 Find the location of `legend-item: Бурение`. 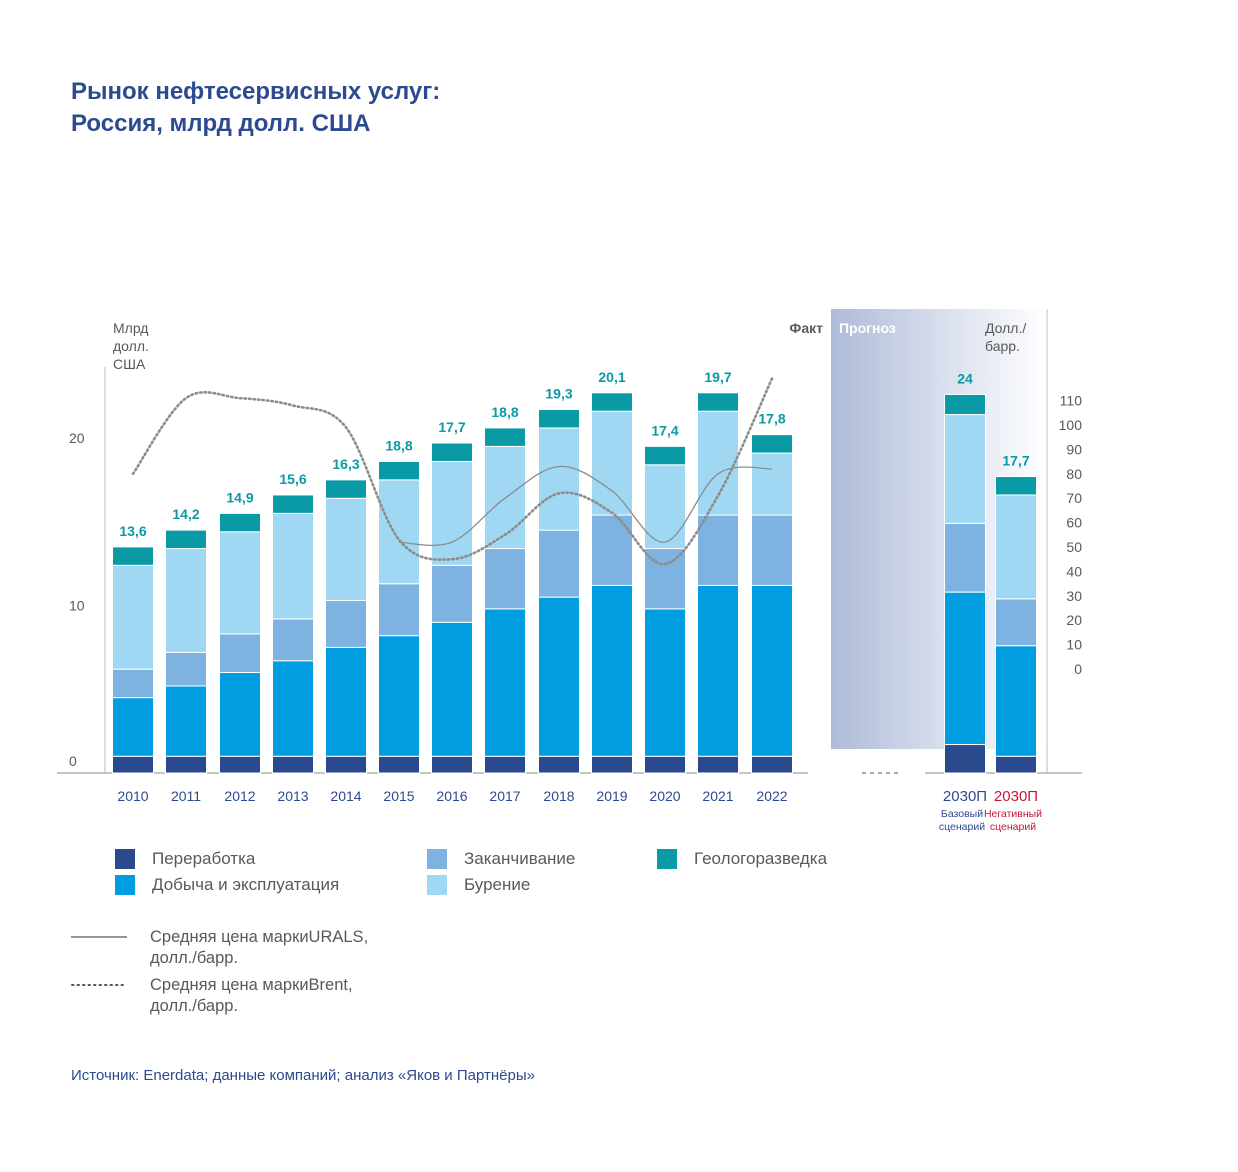

legend-item: Бурение is located at coordinates (478, 885).